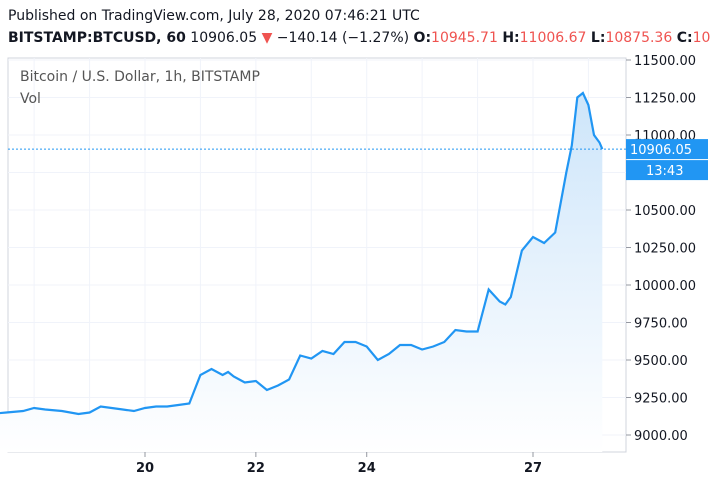 This screenshot has width=715, height=493. What do you see at coordinates (639, 38) in the screenshot?
I see `low-value: 10875.36` at bounding box center [639, 38].